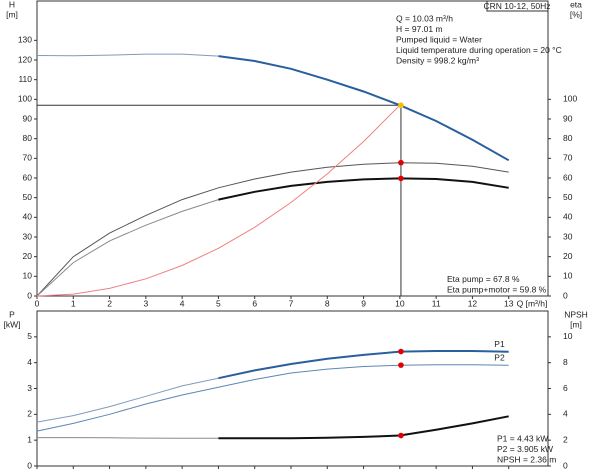 Image resolution: width=600 pixels, height=474 pixels. Describe the element at coordinates (28, 197) in the screenshot. I see `y-tick-label: 50` at that location.